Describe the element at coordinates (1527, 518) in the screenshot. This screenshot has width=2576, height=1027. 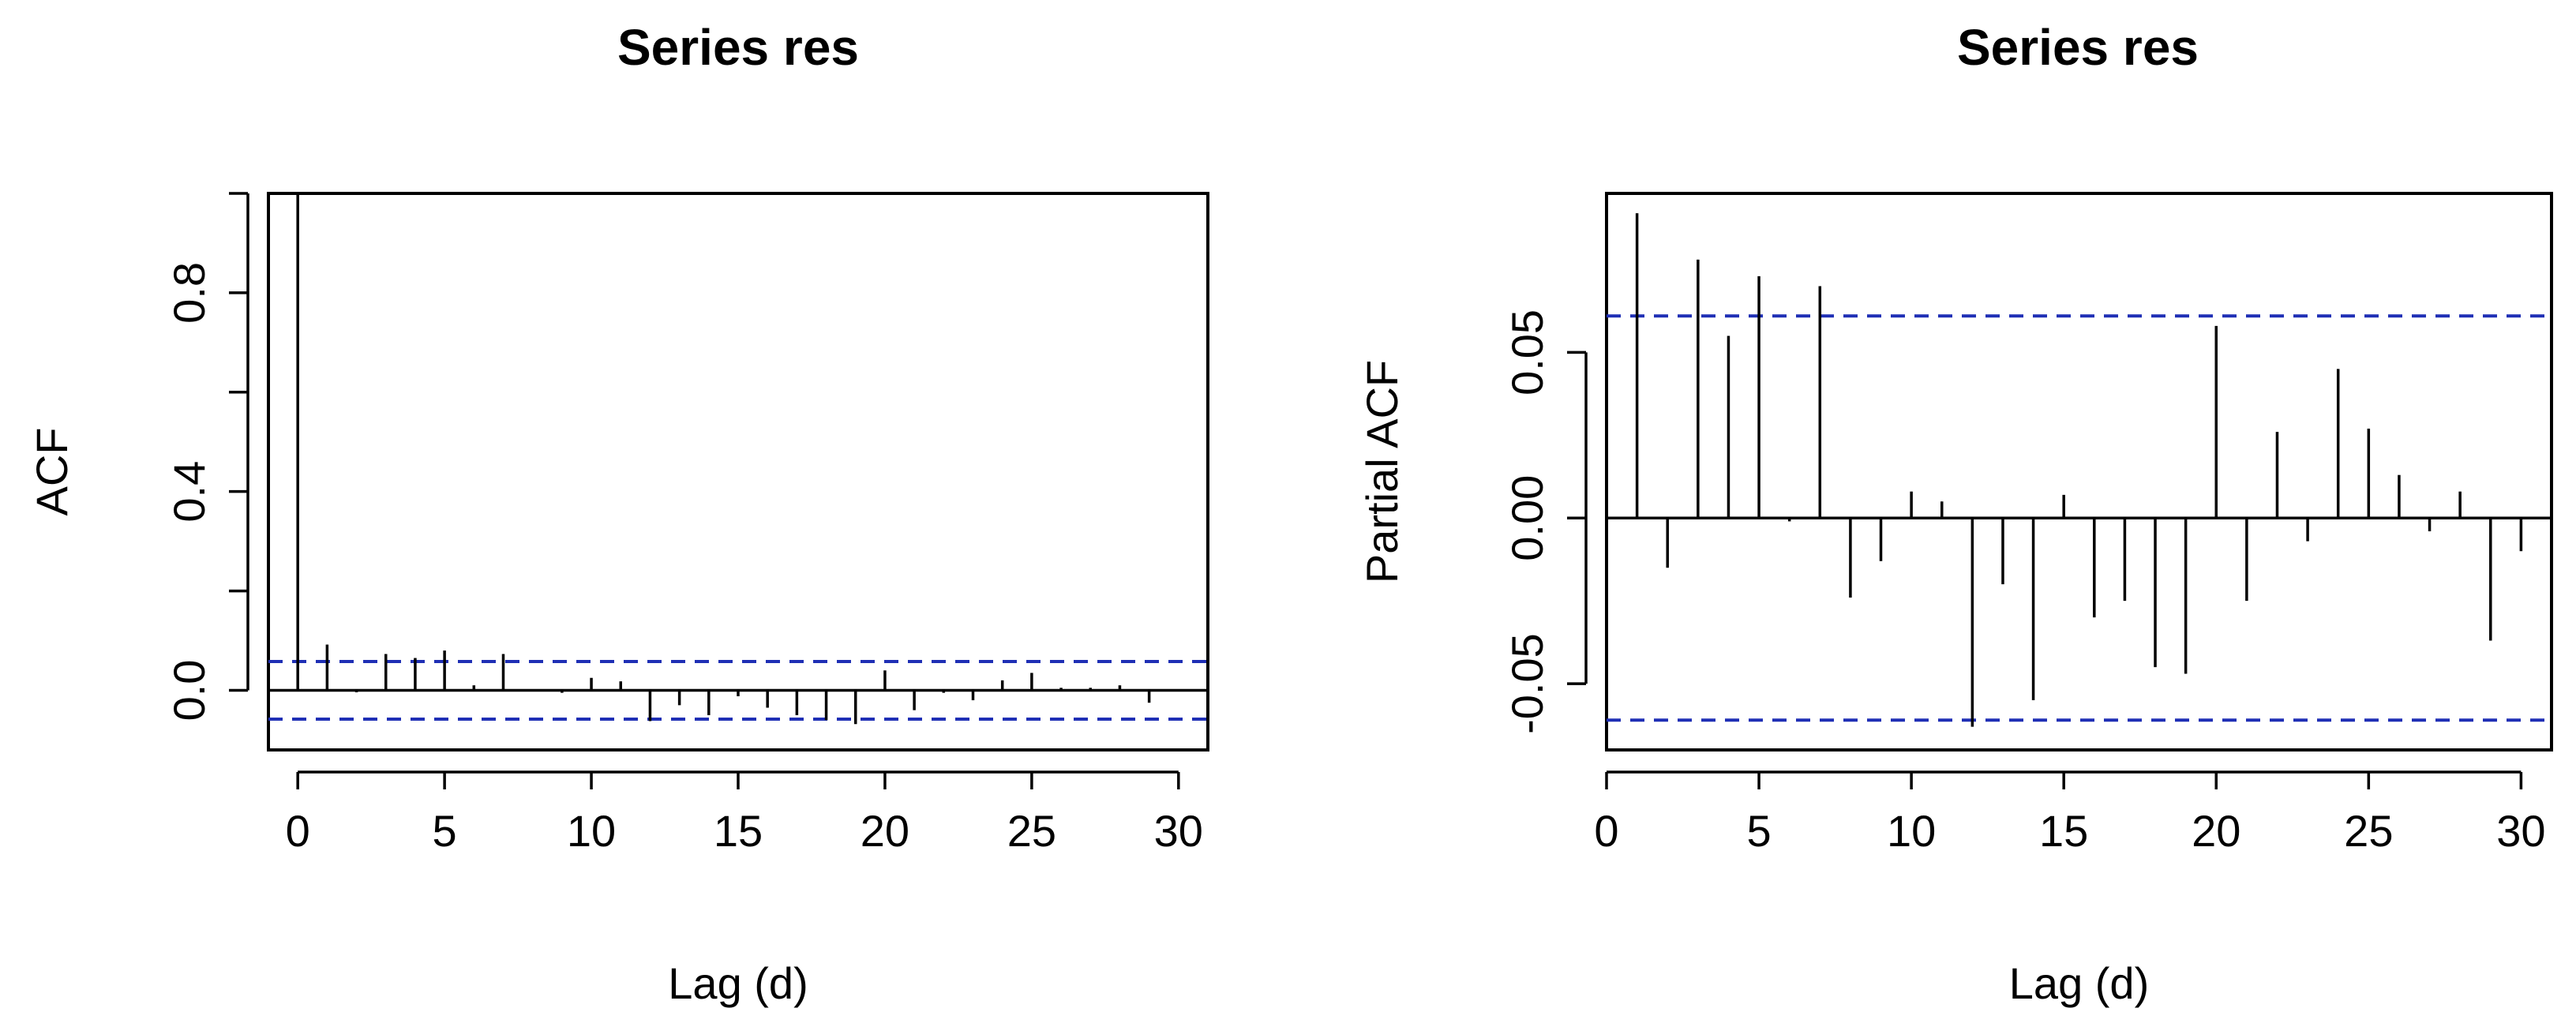
I see `y-tick-label: 0.00` at that location.